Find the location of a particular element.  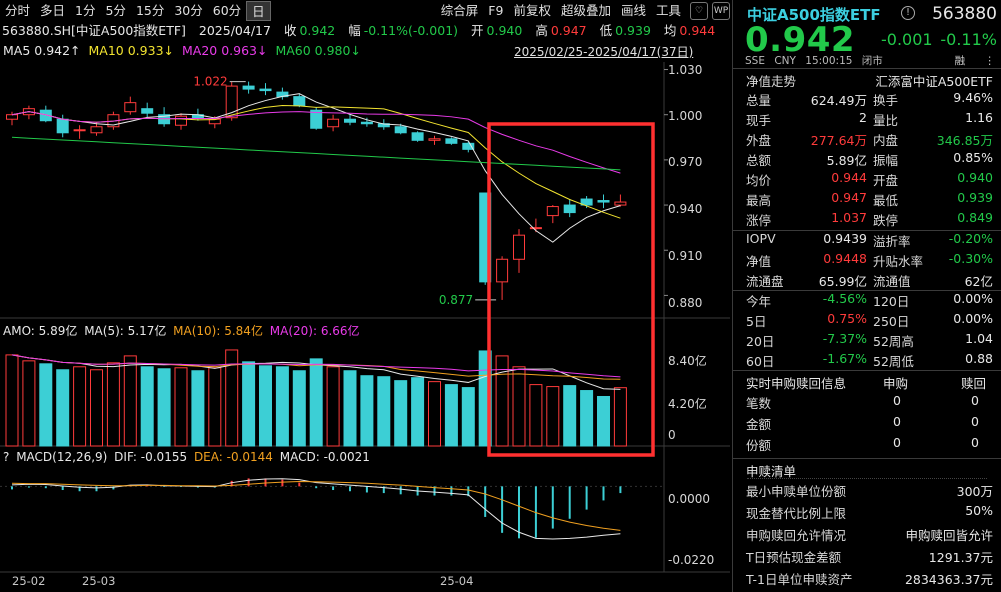

period-tab-4: 15分 is located at coordinates (150, 10).